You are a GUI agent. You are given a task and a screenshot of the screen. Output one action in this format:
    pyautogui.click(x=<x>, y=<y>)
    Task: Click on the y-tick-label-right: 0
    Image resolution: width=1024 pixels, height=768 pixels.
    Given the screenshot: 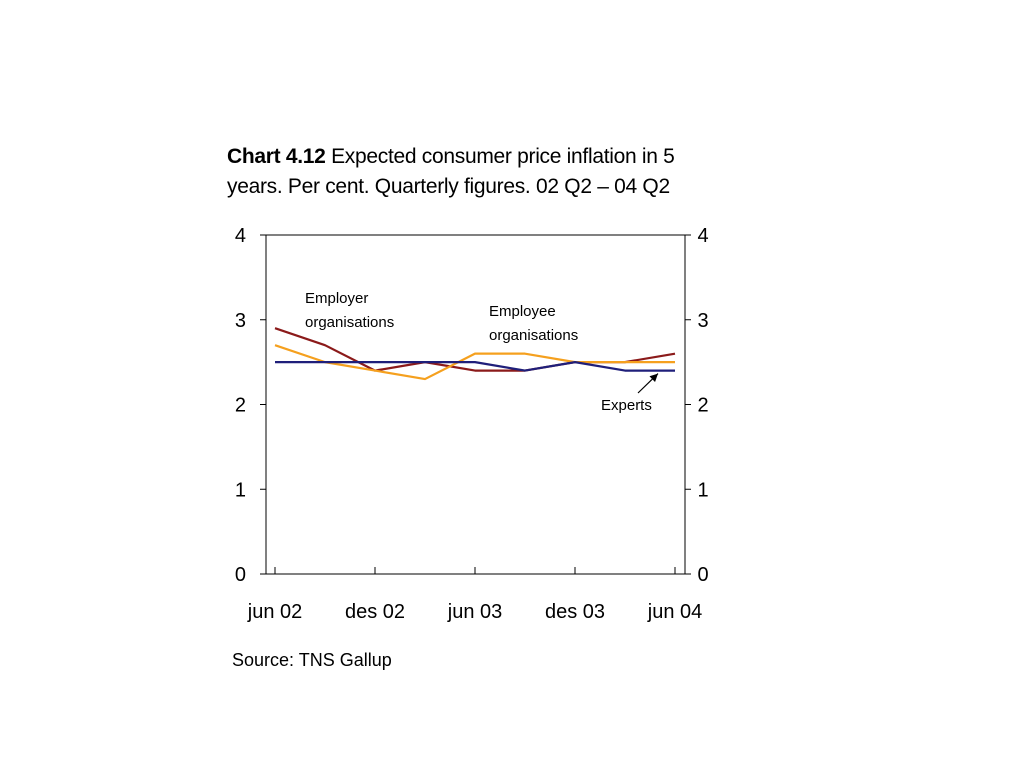 What is the action you would take?
    pyautogui.click(x=702, y=575)
    